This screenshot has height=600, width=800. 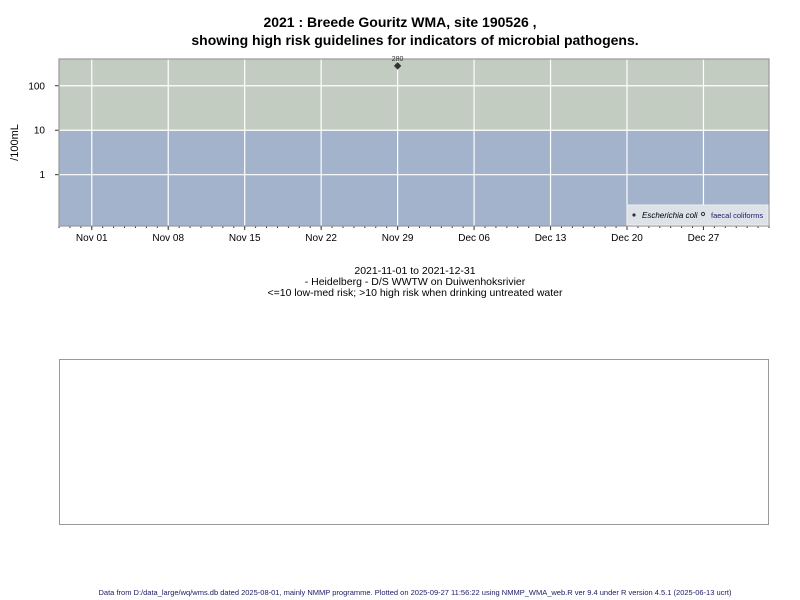 What do you see at coordinates (245, 238) in the screenshot?
I see `x-tick-label: Nov 15` at bounding box center [245, 238].